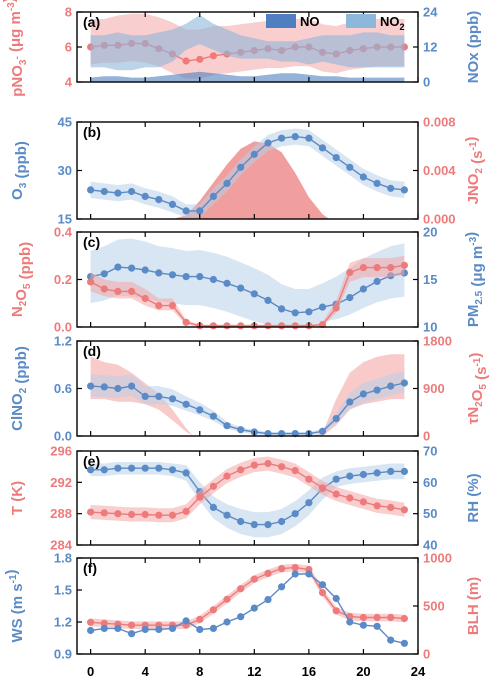  I want to click on right-tick-label: 0, so click(426, 436).